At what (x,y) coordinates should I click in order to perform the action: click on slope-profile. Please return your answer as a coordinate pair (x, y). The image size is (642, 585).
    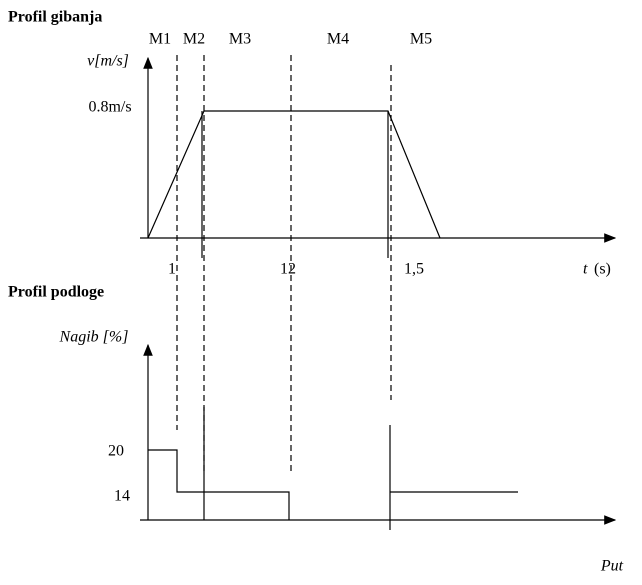
    Looking at the image, I should click on (219, 484).